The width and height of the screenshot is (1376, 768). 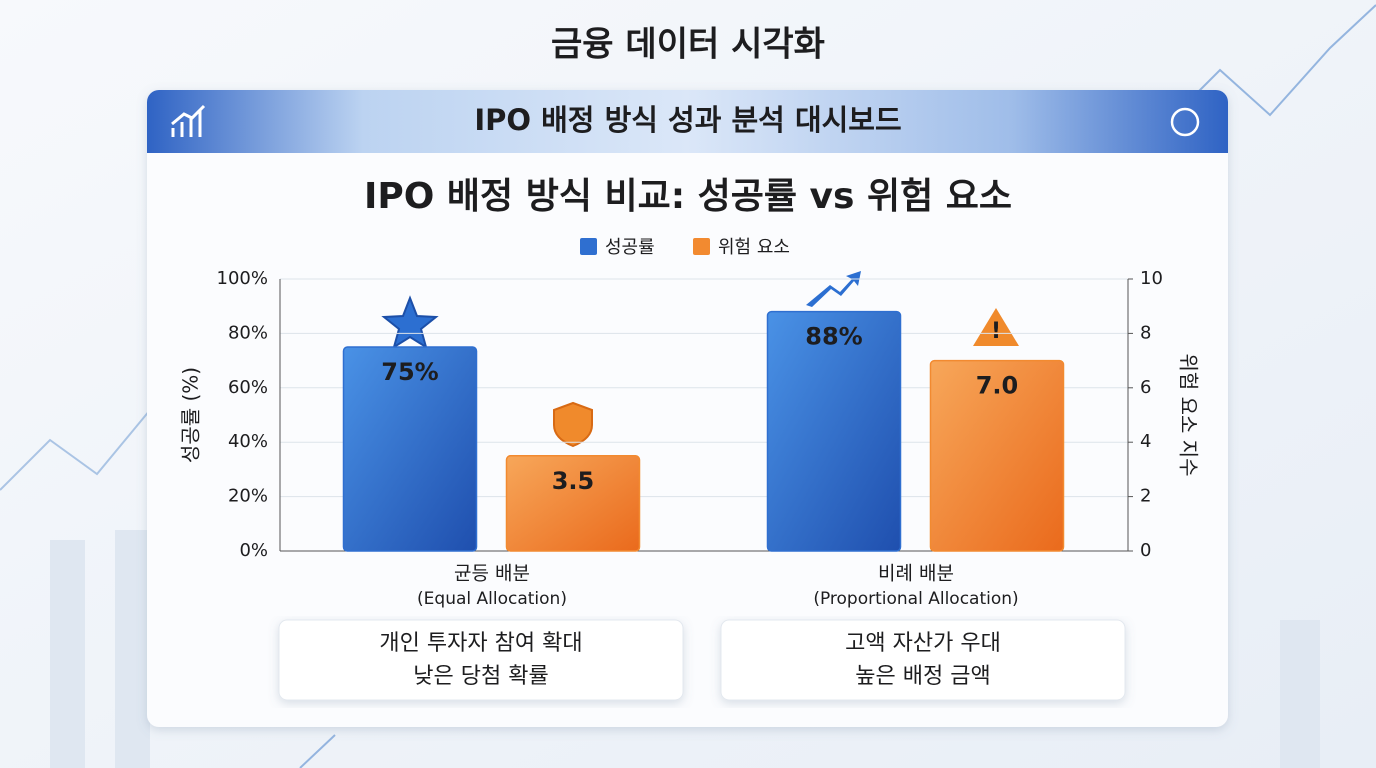 What do you see at coordinates (630, 247) in the screenshot?
I see `legend-label: 성공률` at bounding box center [630, 247].